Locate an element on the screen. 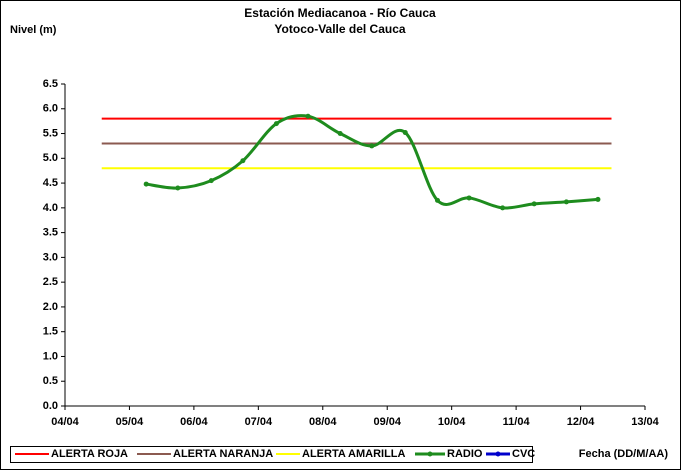  y-tick-label: 0.0 is located at coordinates (50, 406).